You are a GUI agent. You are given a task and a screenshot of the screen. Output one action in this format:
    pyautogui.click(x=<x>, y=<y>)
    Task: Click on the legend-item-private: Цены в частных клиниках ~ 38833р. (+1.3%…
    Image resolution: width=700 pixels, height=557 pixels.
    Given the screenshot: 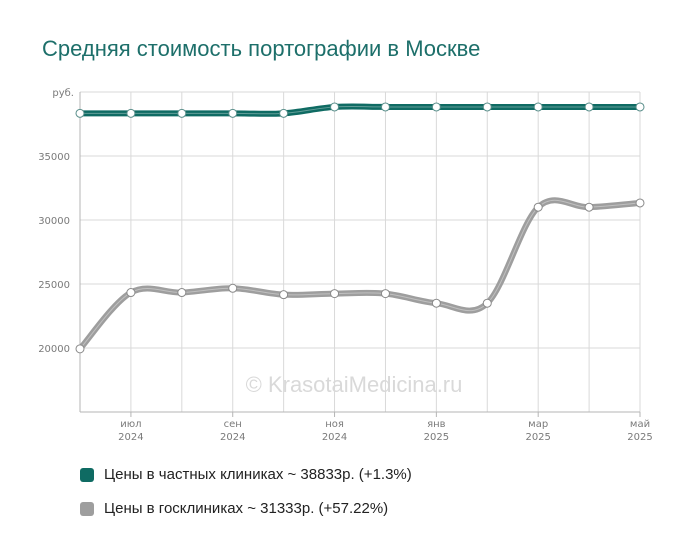 What is the action you would take?
    pyautogui.click(x=246, y=474)
    